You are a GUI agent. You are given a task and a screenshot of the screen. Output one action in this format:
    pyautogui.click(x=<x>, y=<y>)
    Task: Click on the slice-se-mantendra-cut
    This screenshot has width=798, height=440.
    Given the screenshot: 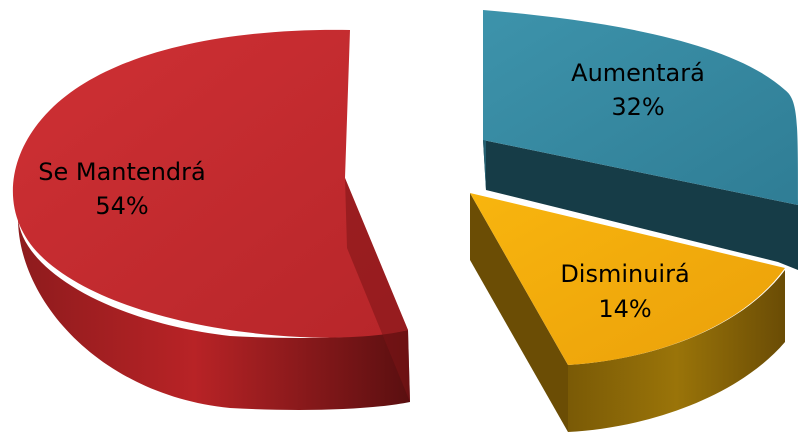 What is the action you would take?
    pyautogui.click(x=377, y=290)
    